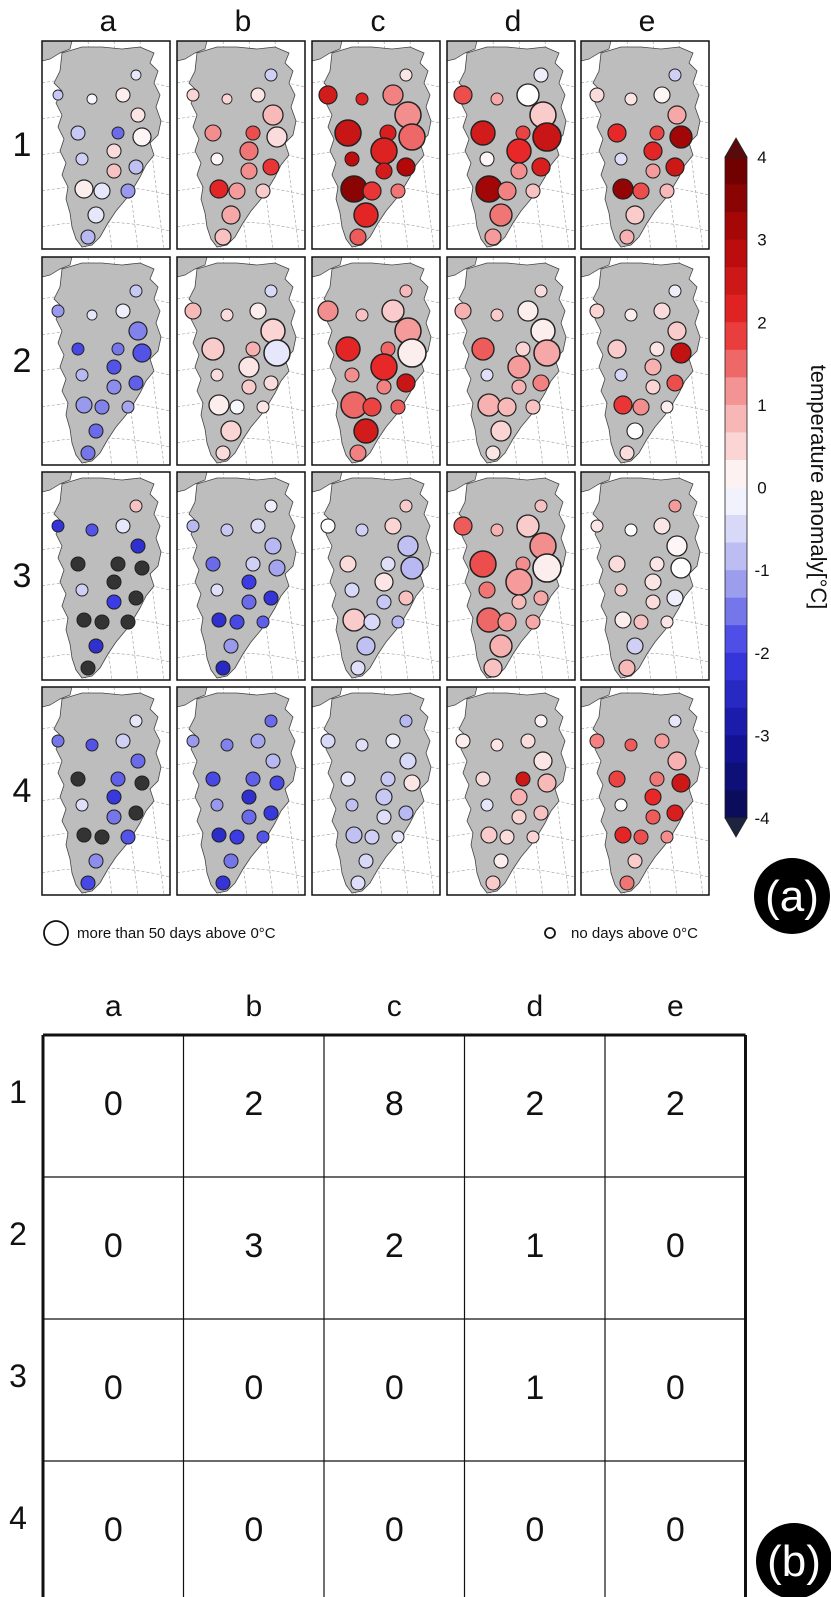  I want to click on colorbar-bands, so click(736, 487).